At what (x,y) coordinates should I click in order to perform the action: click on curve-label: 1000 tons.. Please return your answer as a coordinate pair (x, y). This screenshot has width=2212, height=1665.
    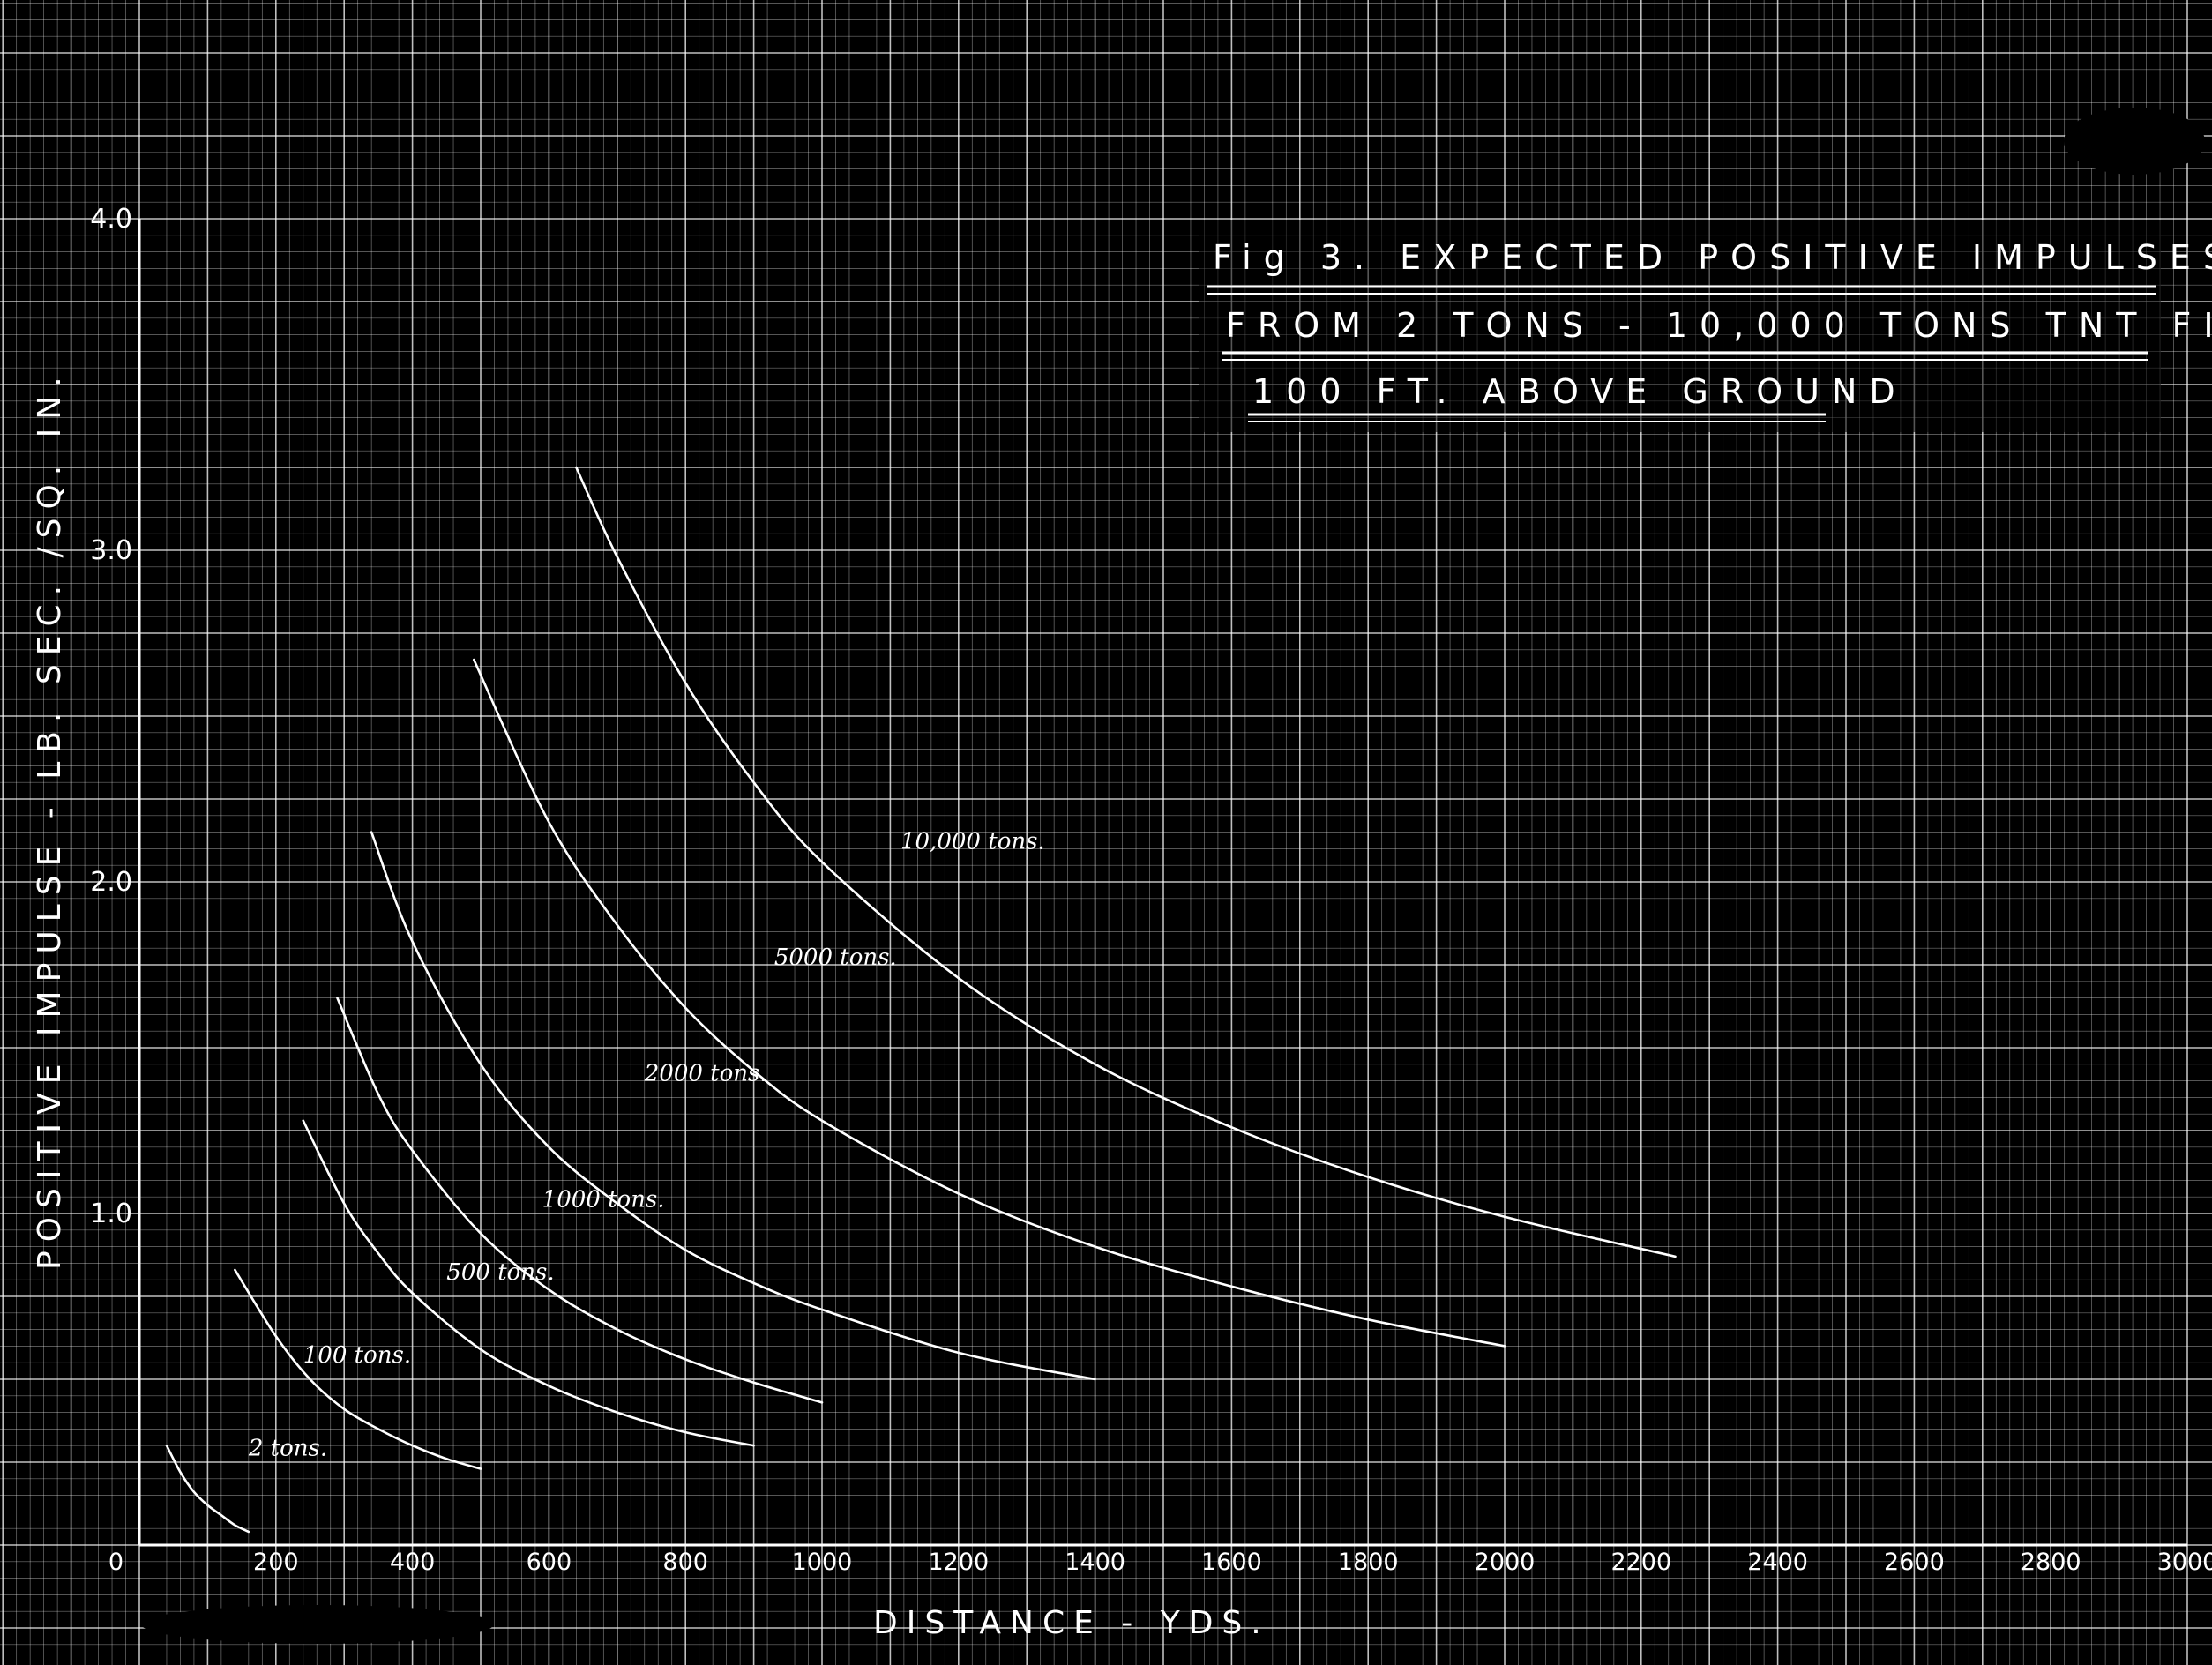
    Looking at the image, I should click on (603, 1199).